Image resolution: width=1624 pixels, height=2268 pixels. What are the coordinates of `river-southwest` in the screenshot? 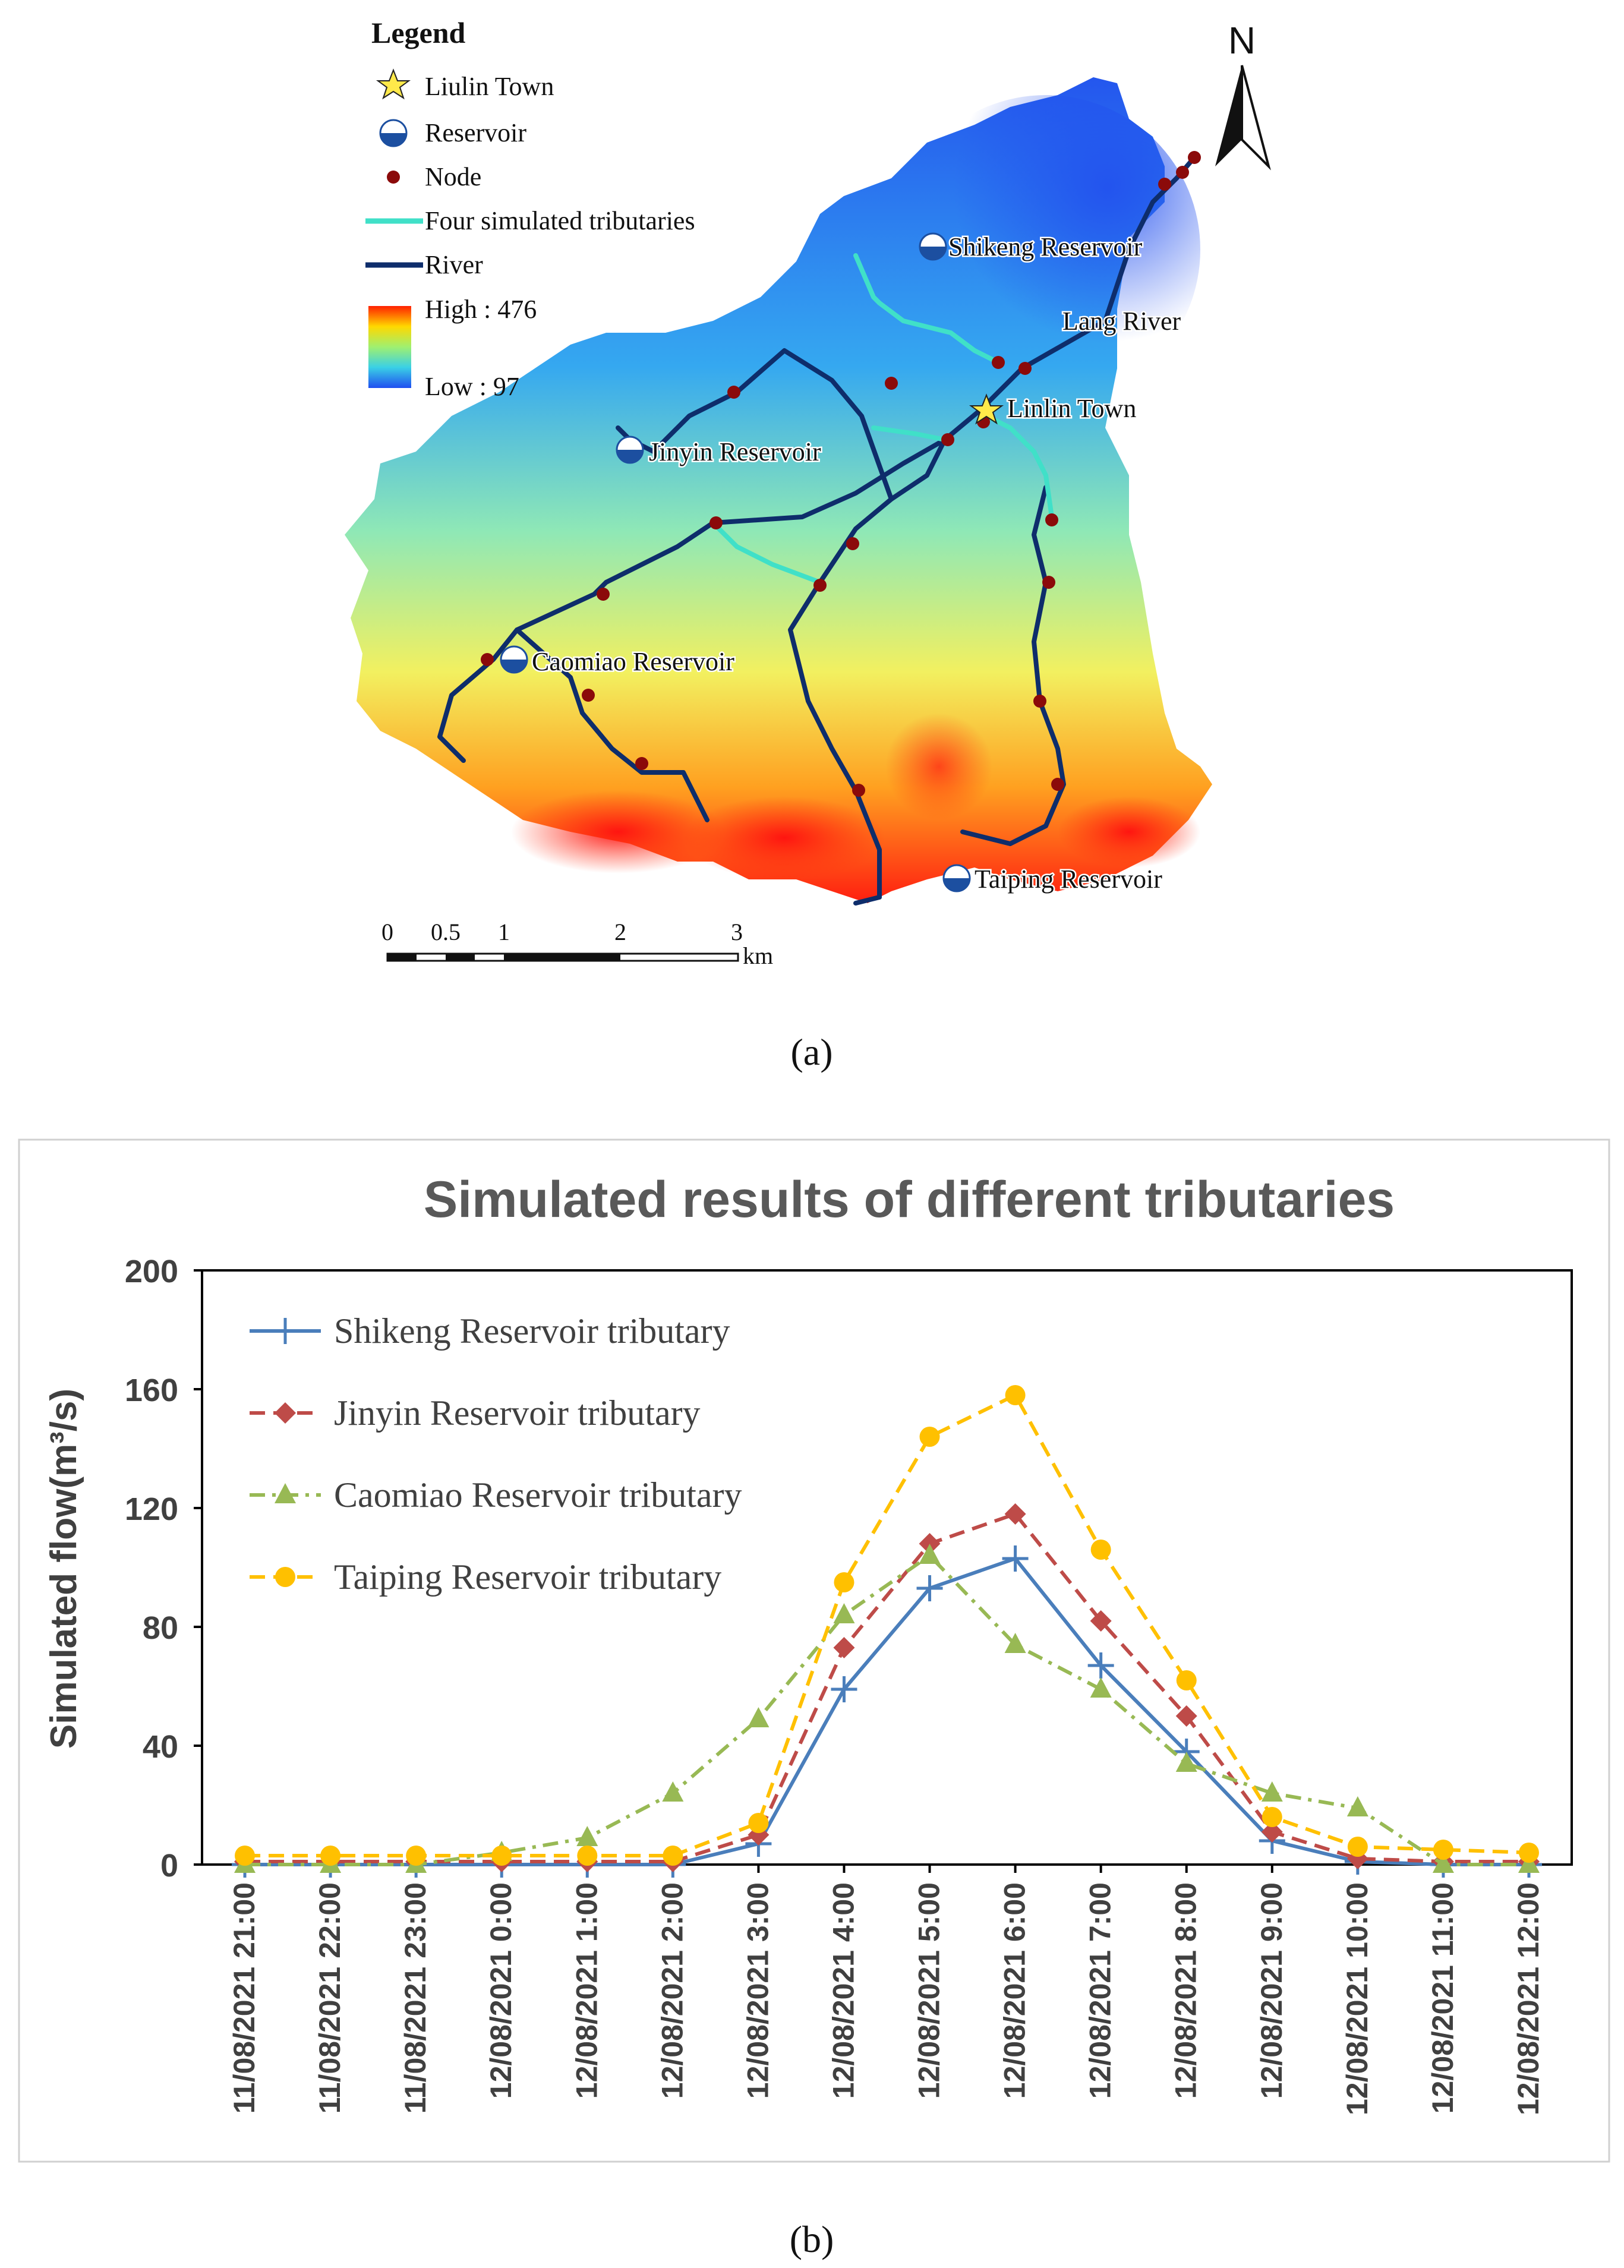 It's located at (612, 724).